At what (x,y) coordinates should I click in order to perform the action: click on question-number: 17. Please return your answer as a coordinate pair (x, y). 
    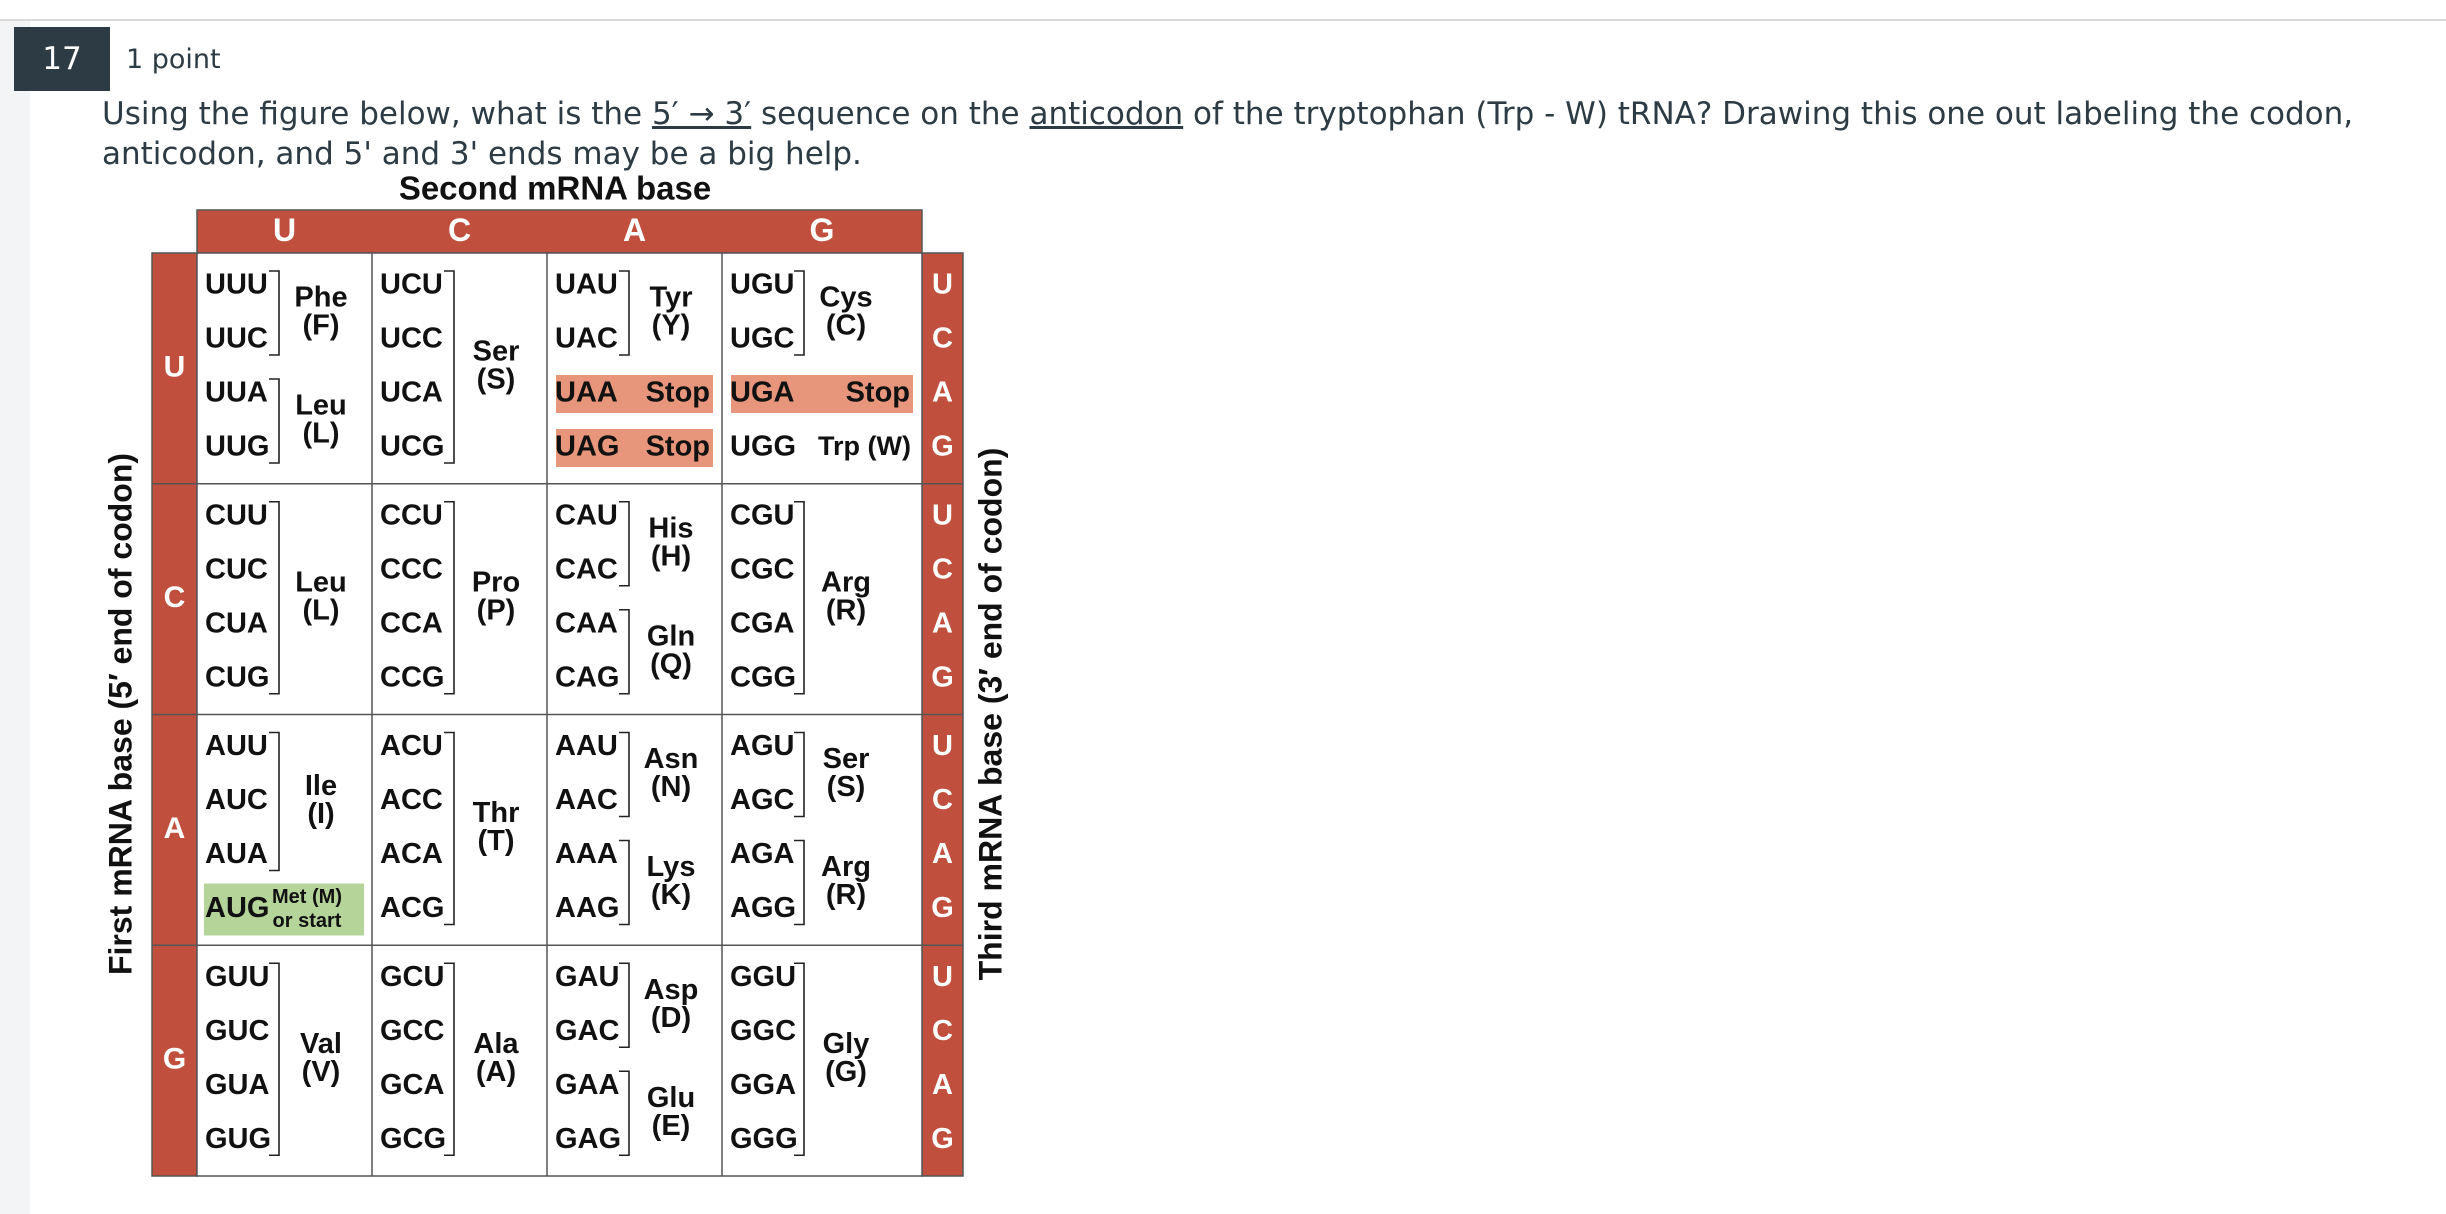
    Looking at the image, I should click on (62, 59).